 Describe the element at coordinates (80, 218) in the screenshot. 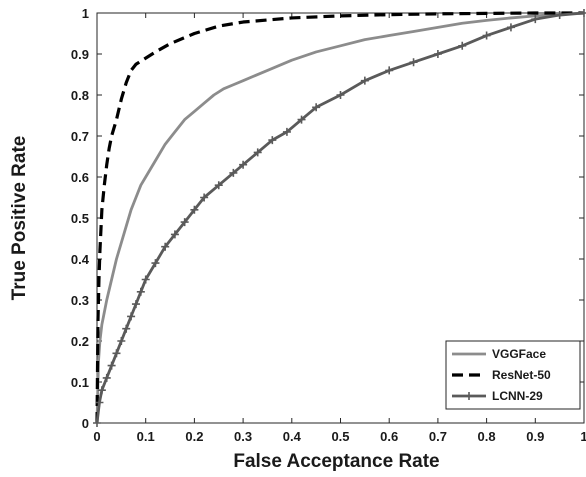

I see `y-tick-label: 0.5` at that location.